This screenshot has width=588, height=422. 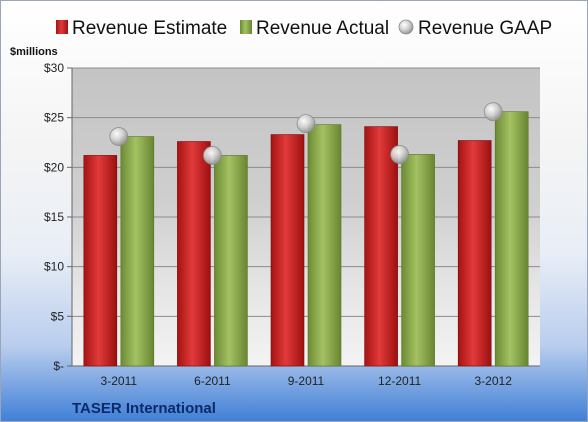 What do you see at coordinates (54, 217) in the screenshot?
I see `y-tick-label: $15` at bounding box center [54, 217].